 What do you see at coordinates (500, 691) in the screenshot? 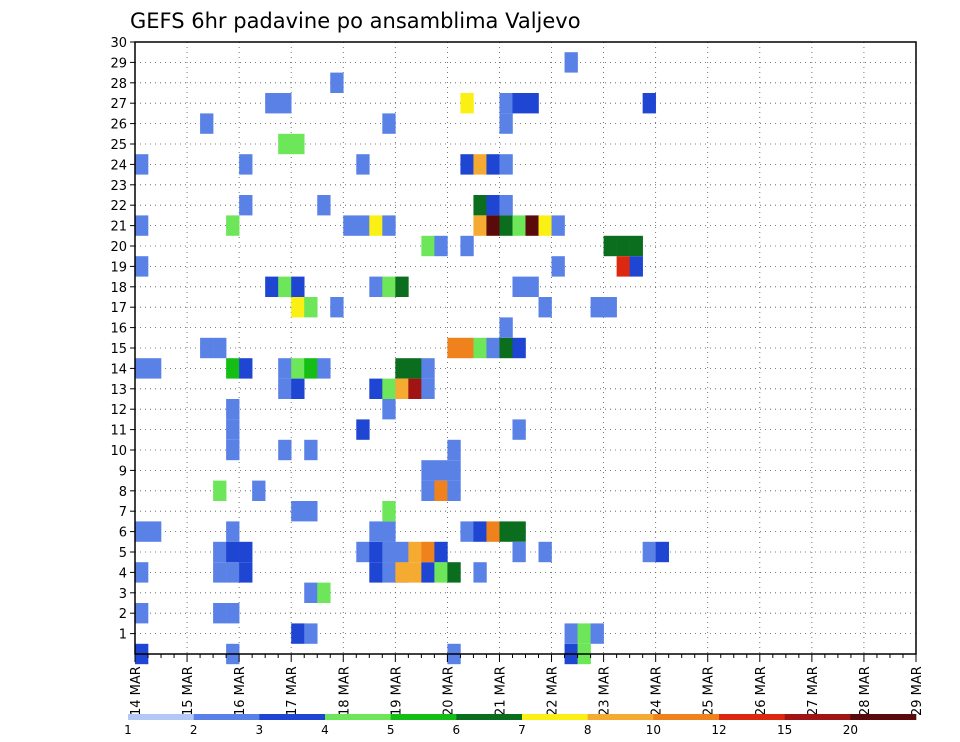
I see `x-tick-label: 21 MAR` at bounding box center [500, 691].